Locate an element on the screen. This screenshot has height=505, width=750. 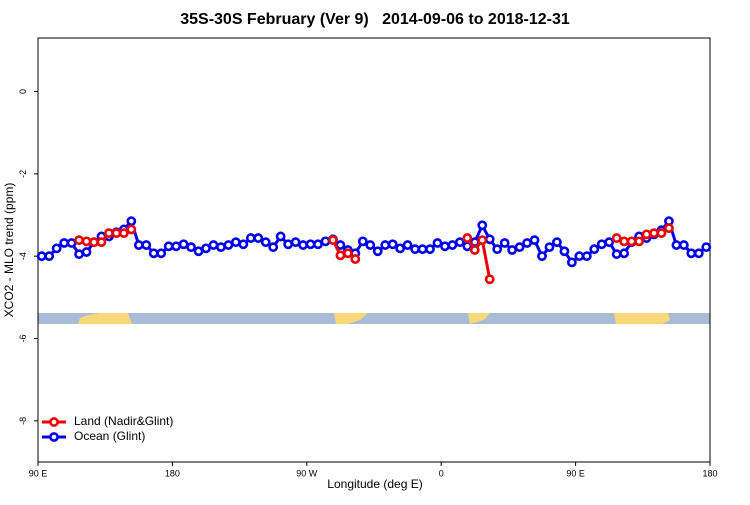
y-tick-label: 0 is located at coordinates (23, 91).